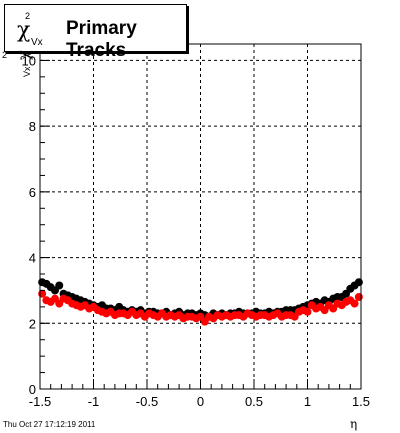  Describe the element at coordinates (147, 401) in the screenshot. I see `x-tick-label: -0.5` at that location.